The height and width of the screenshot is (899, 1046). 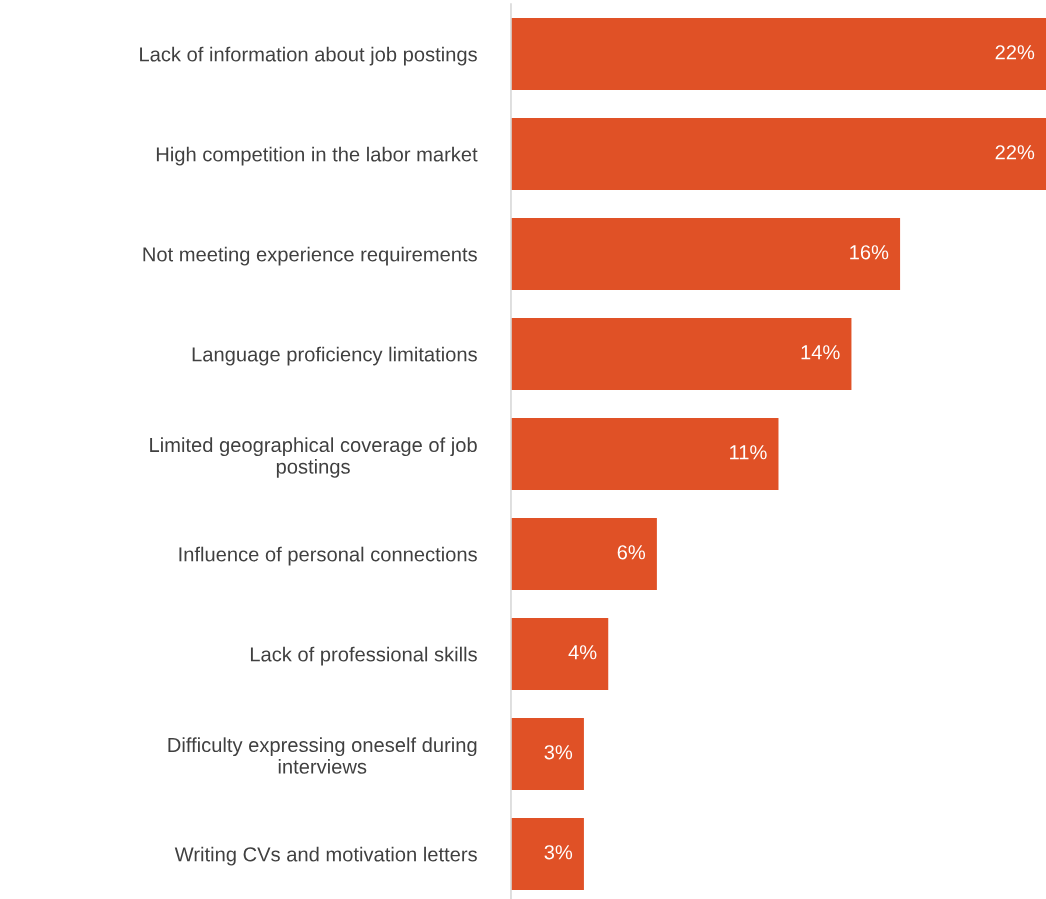 I want to click on y-tick-label: Lack of information about job postings, so click(x=308, y=56).